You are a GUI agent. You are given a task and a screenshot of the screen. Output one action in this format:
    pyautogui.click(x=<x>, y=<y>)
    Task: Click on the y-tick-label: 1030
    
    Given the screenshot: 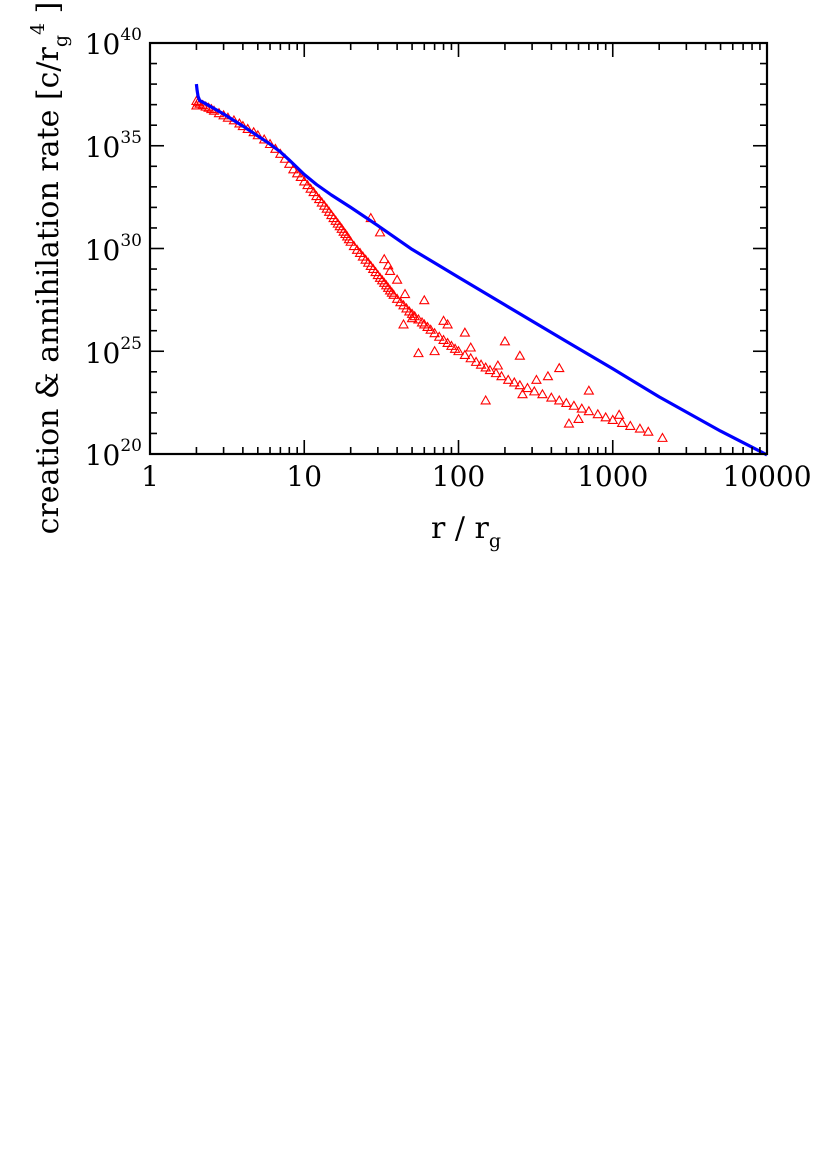 What is the action you would take?
    pyautogui.click(x=113, y=249)
    